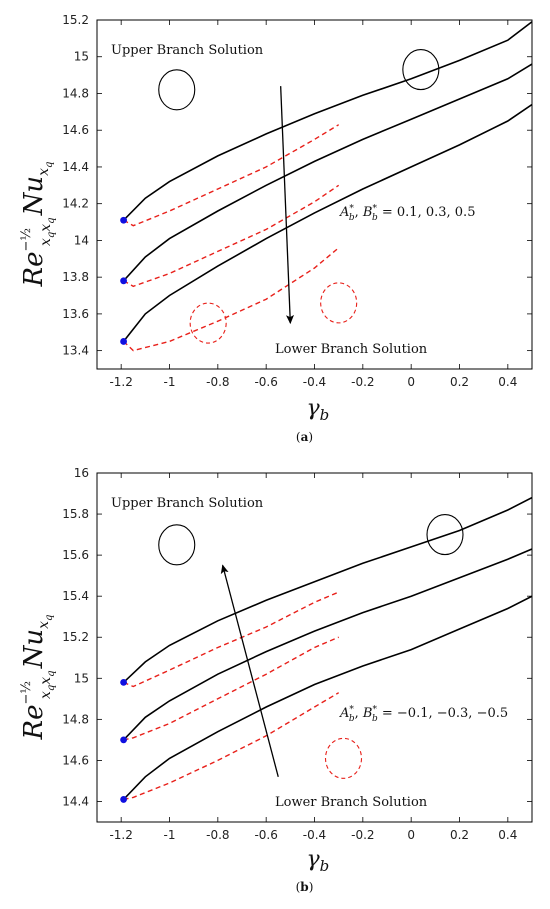  Describe the element at coordinates (44, 625) in the screenshot. I see `y-sub3: x` at that location.